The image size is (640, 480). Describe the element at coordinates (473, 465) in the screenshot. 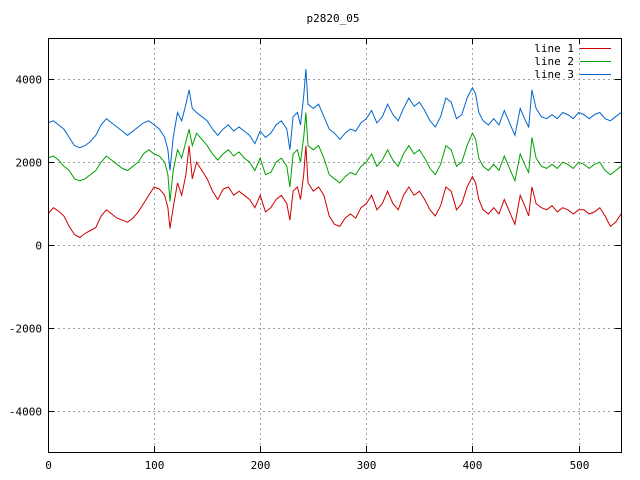

I see `x-tick-label: 400` at that location.